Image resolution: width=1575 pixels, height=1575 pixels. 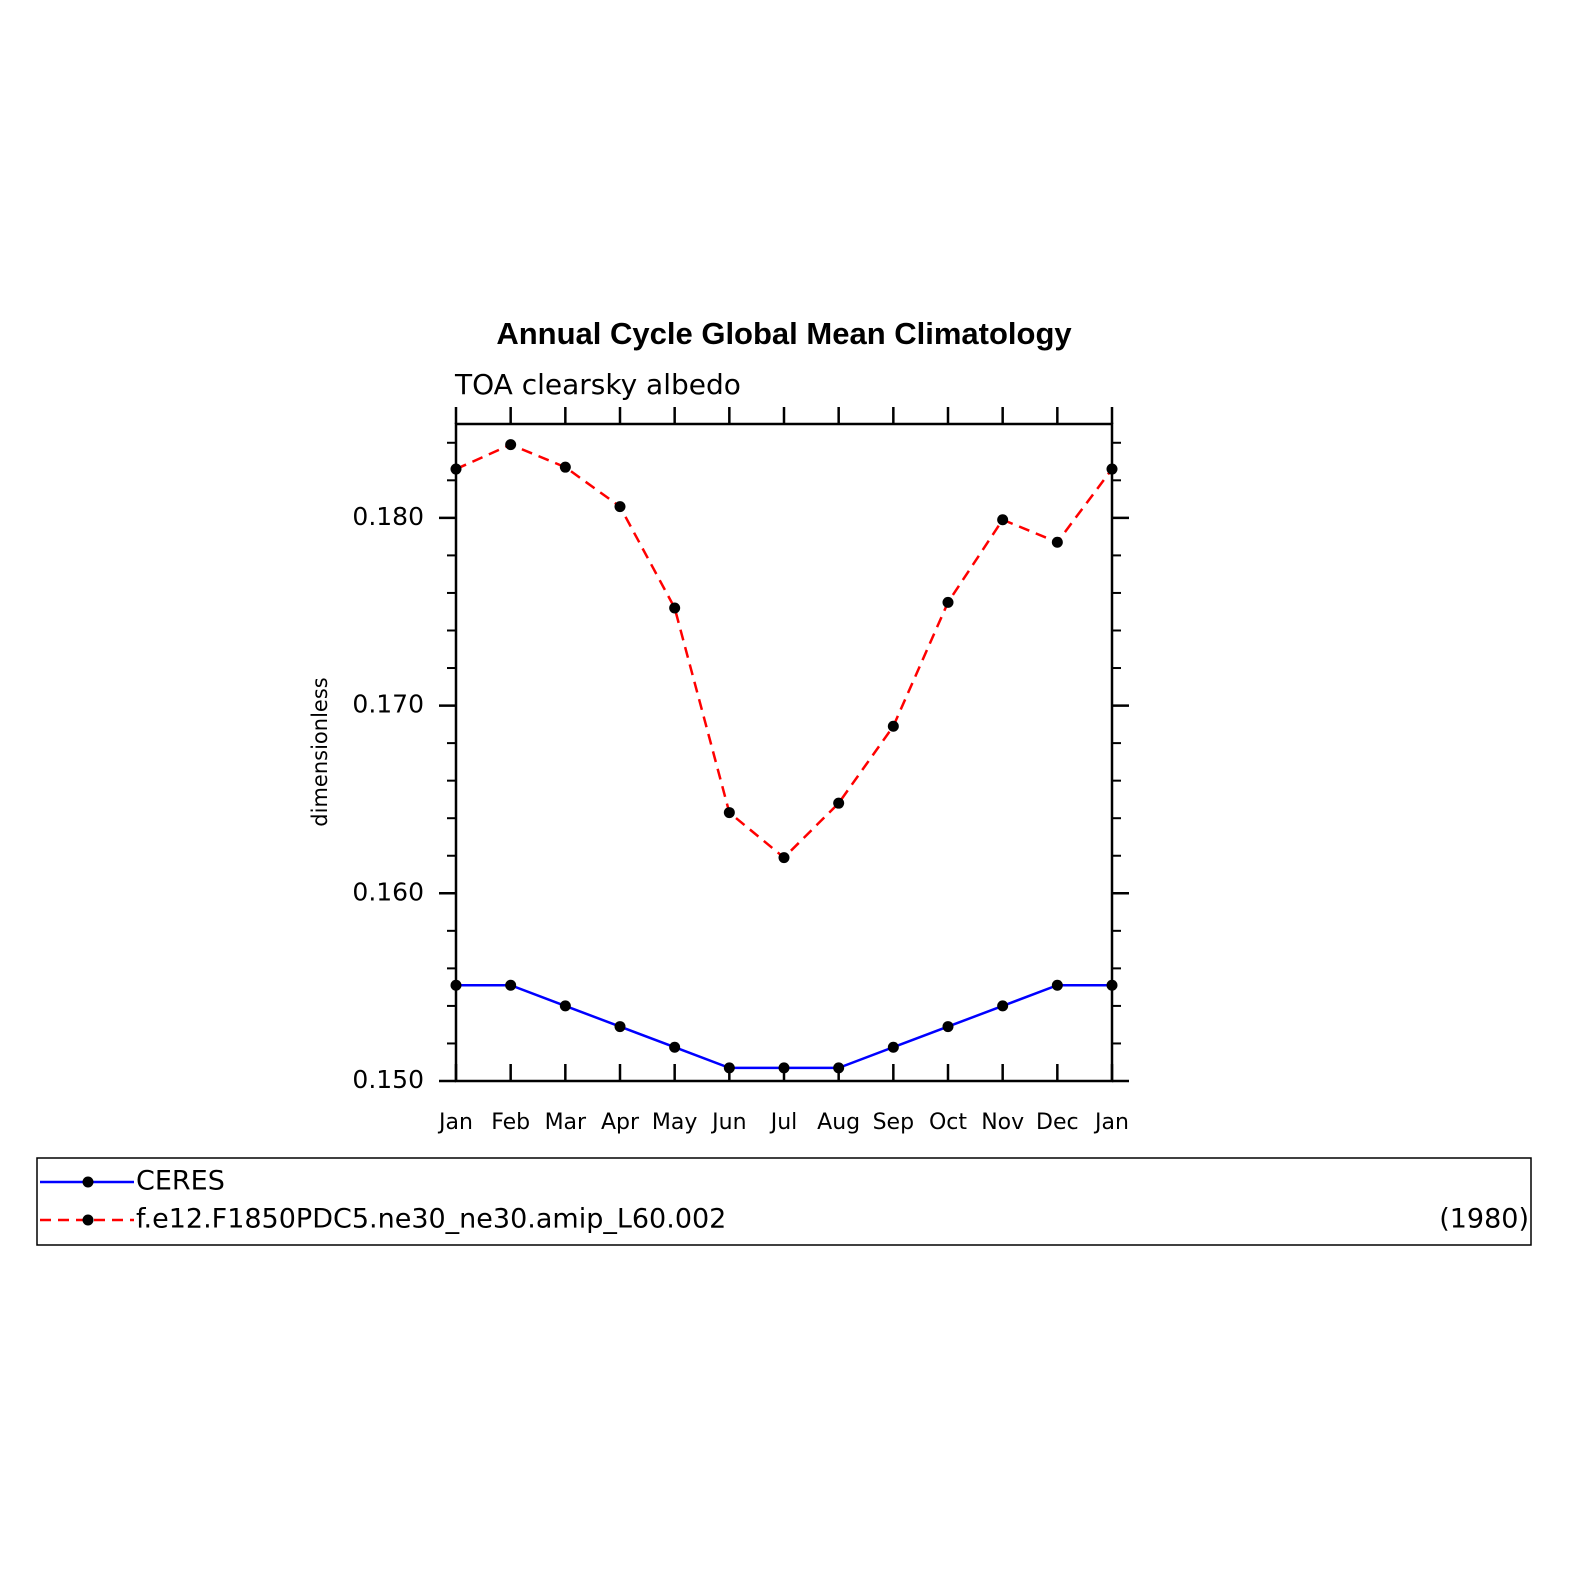 What do you see at coordinates (948, 1122) in the screenshot?
I see `x-tick-label: Oct` at bounding box center [948, 1122].